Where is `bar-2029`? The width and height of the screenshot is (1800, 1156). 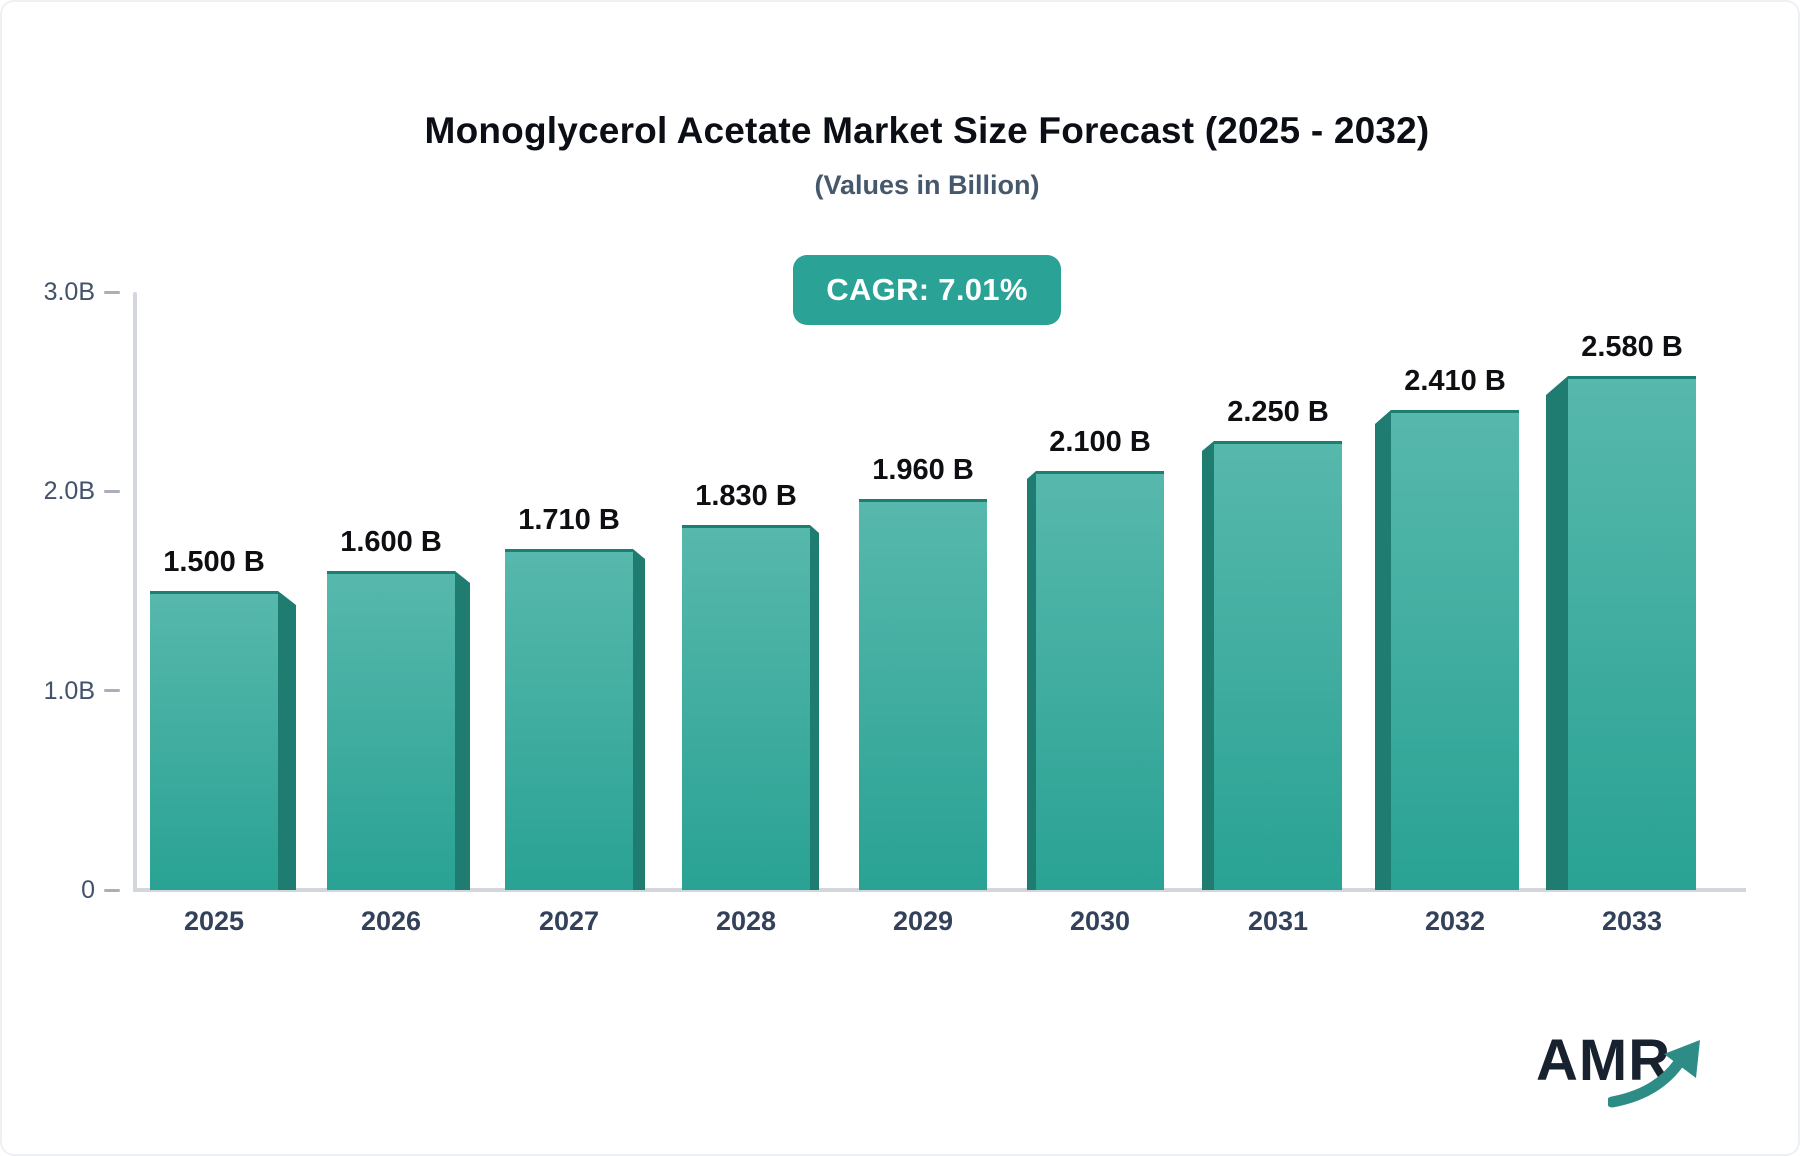 bar-2029 is located at coordinates (923, 694).